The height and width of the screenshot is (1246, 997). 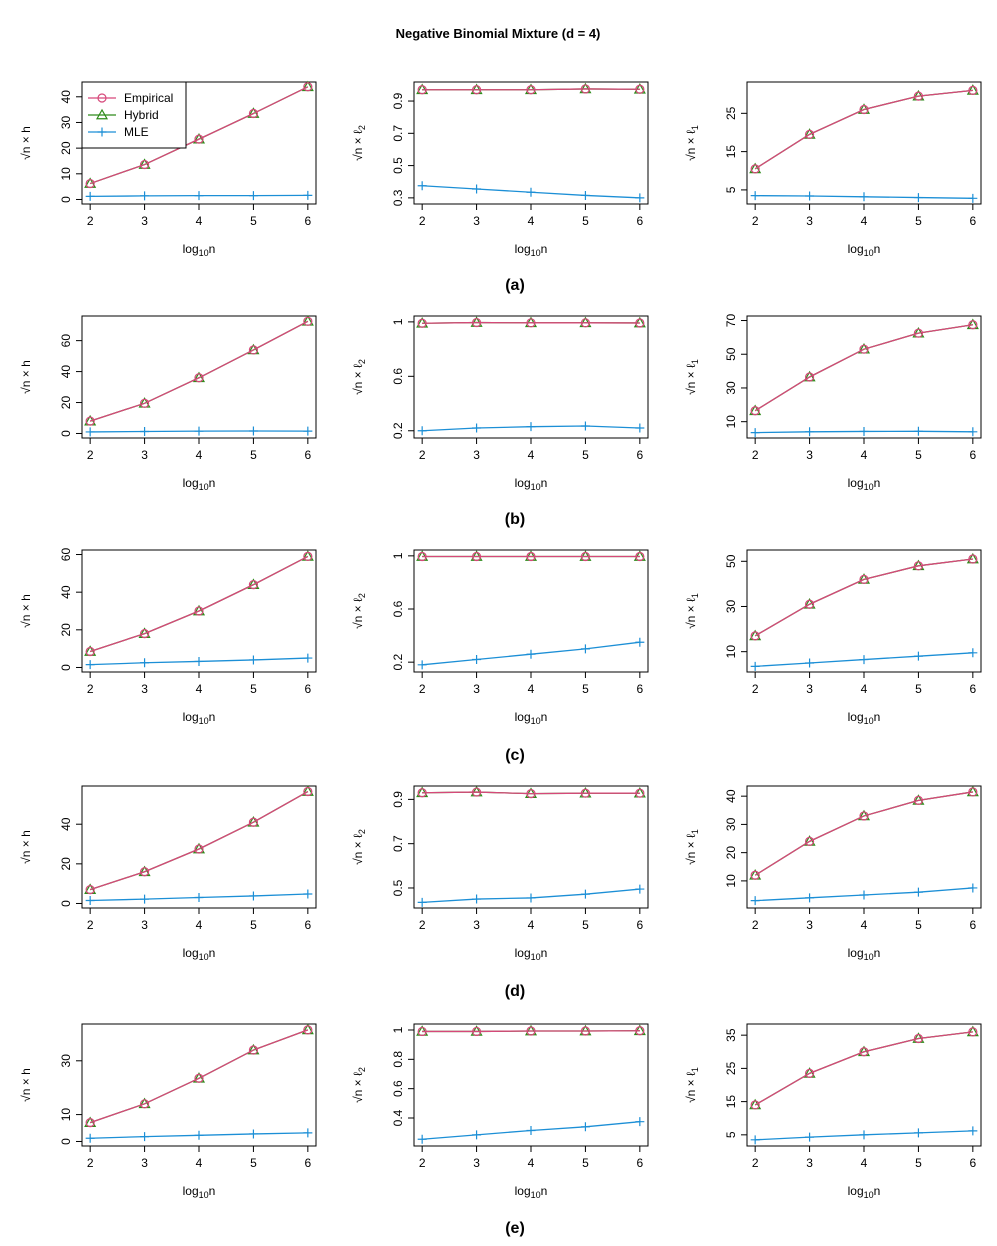 What do you see at coordinates (731, 796) in the screenshot?
I see `y-tick-label: 40` at bounding box center [731, 796].